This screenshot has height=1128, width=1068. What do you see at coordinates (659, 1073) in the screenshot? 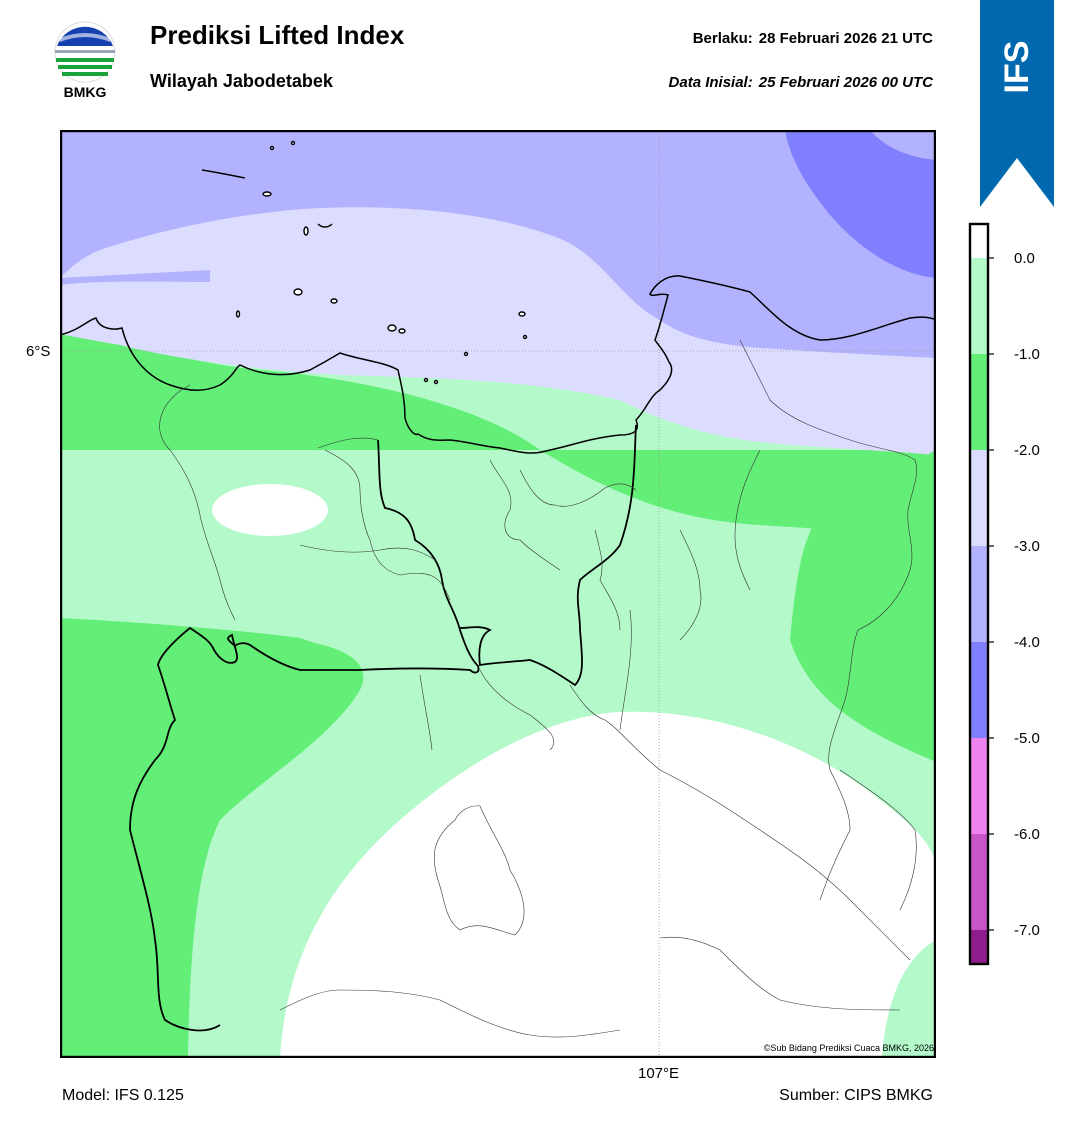
I see `longitude-label: 107°E` at bounding box center [659, 1073].